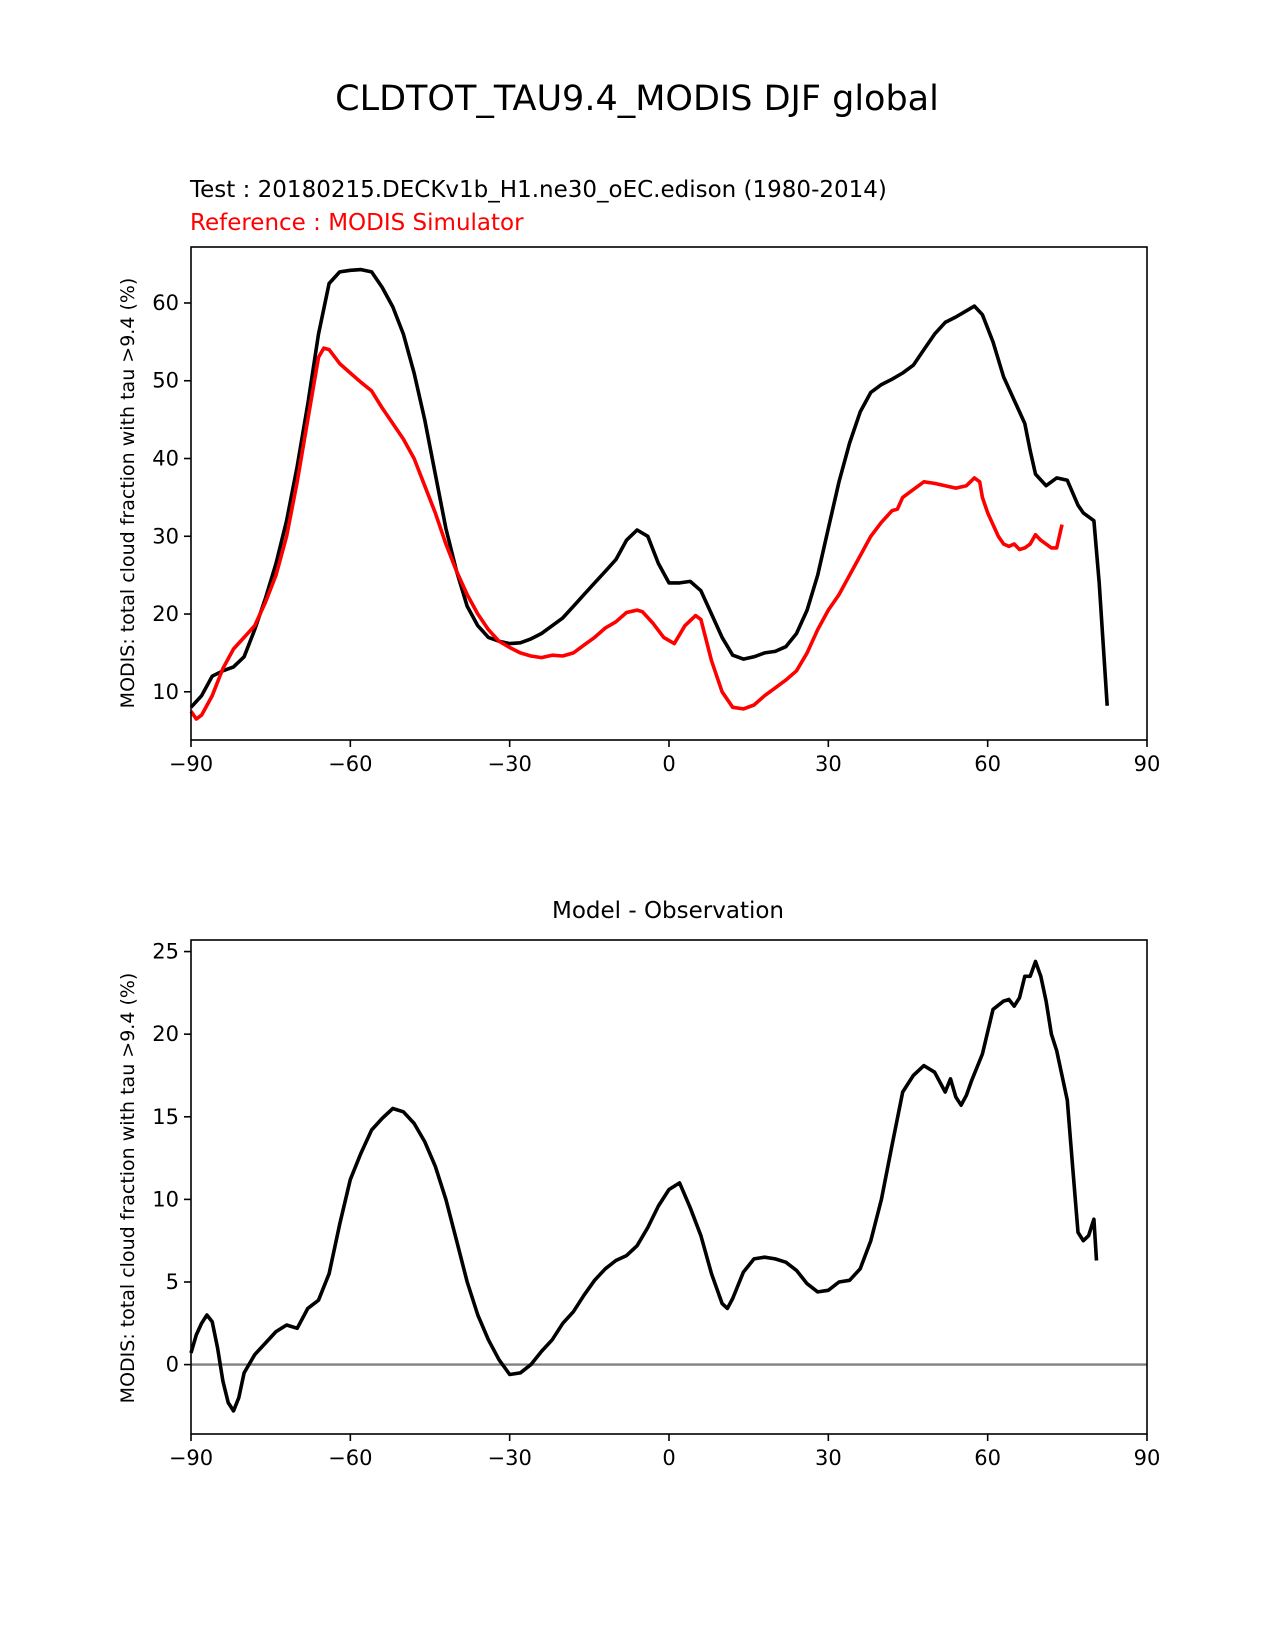 The width and height of the screenshot is (1275, 1650). What do you see at coordinates (350, 1458) in the screenshot?
I see `bottom-x-tick-label: −60` at bounding box center [350, 1458].